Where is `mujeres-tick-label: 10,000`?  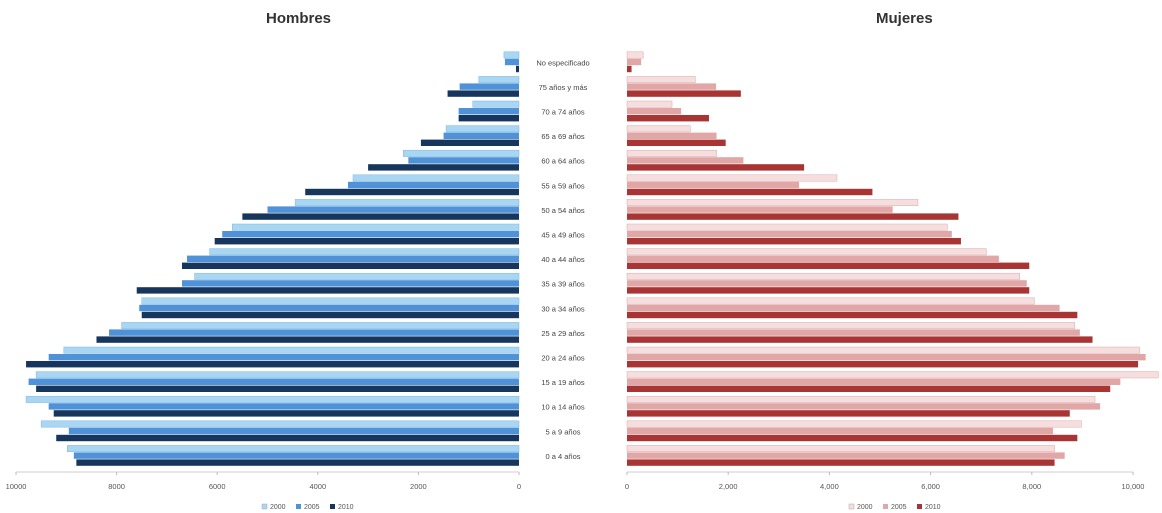
mujeres-tick-label: 10,000 is located at coordinates (1133, 486).